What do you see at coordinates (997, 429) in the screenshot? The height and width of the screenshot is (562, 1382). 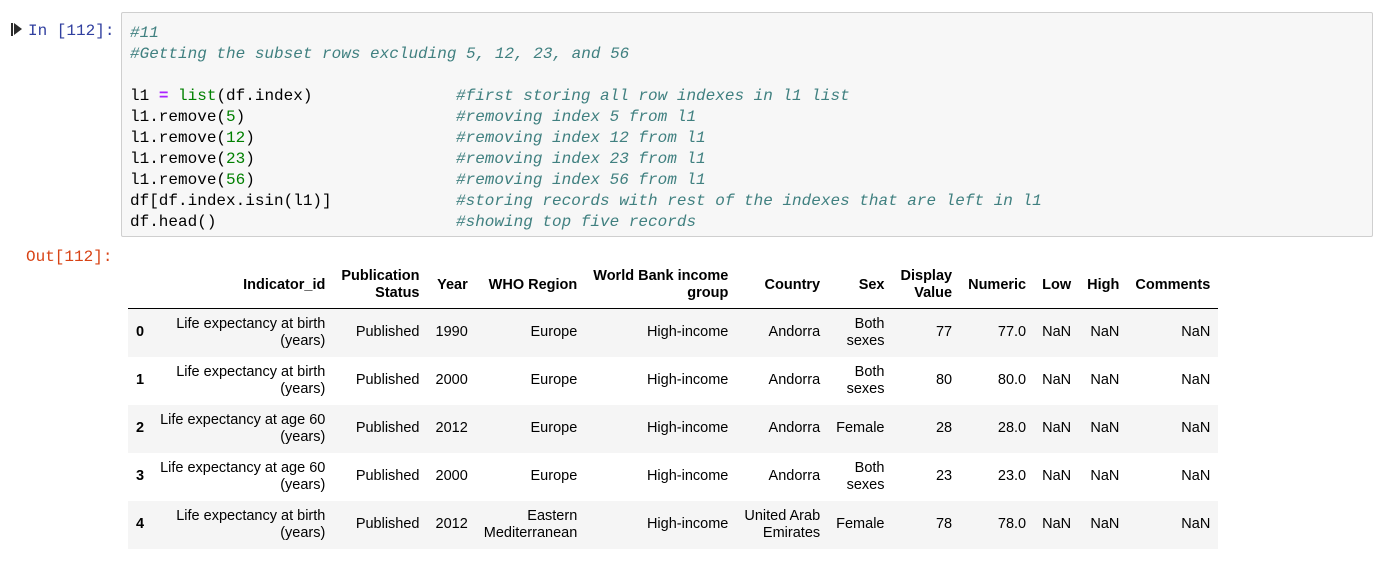 I see `table-cell: 28.0` at bounding box center [997, 429].